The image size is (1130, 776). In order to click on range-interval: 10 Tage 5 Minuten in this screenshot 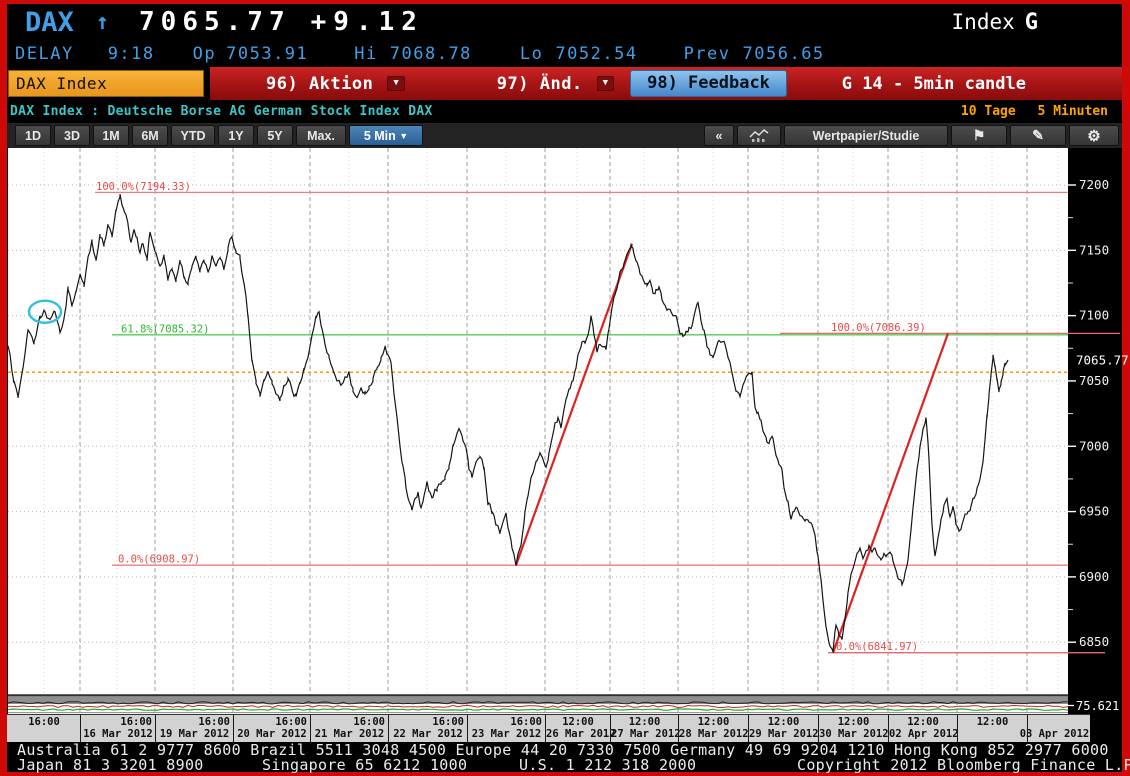, I will do `click(1041, 111)`.